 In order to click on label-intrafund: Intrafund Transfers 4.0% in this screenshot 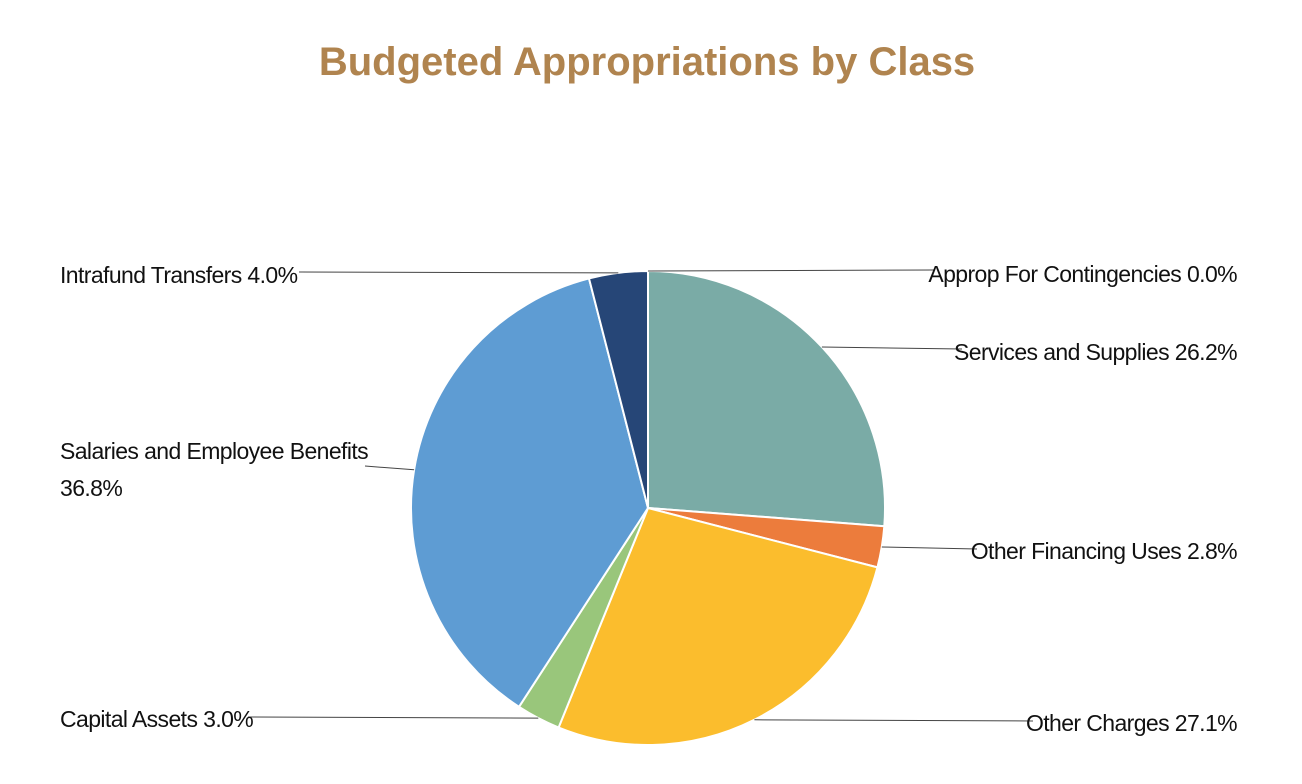, I will do `click(179, 275)`.